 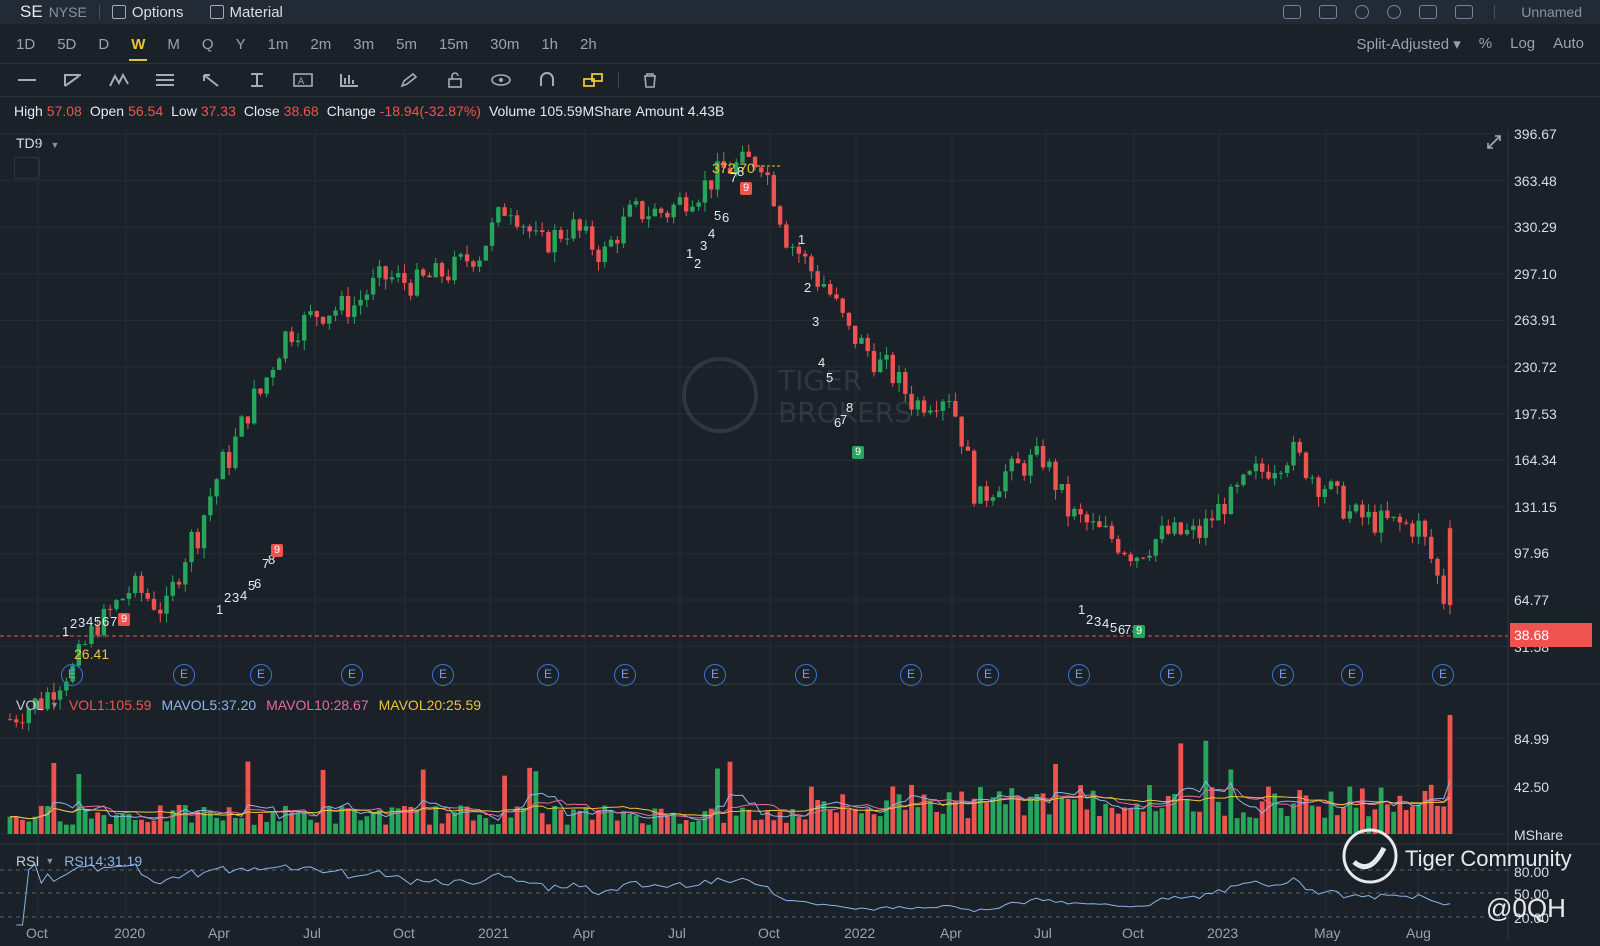 I want to click on symbol-ticker: SE, so click(x=31, y=11).